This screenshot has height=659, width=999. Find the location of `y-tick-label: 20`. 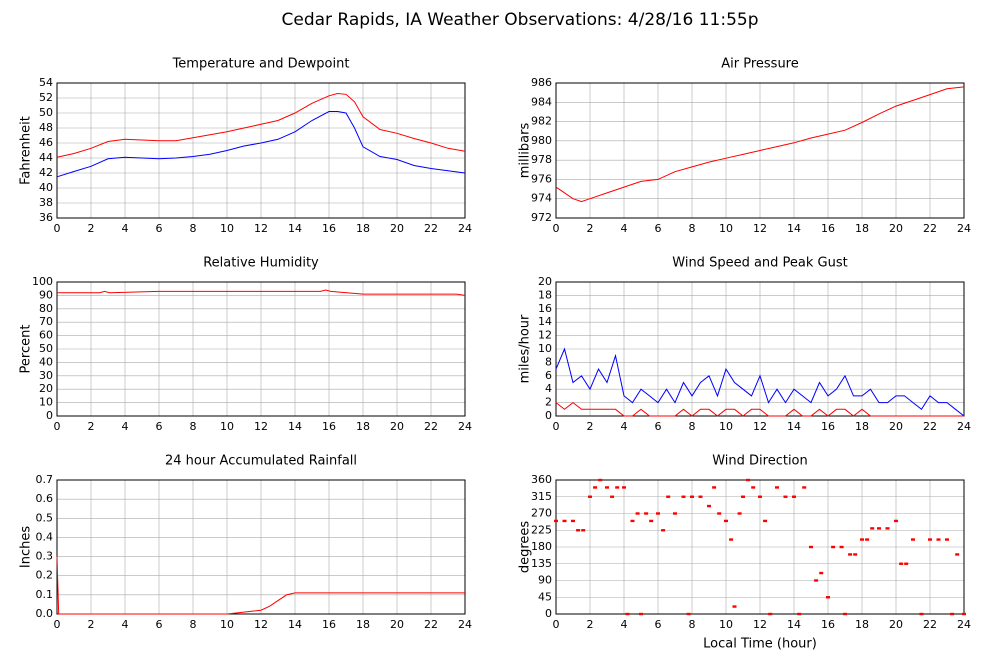

y-tick-label: 20 is located at coordinates (545, 281).